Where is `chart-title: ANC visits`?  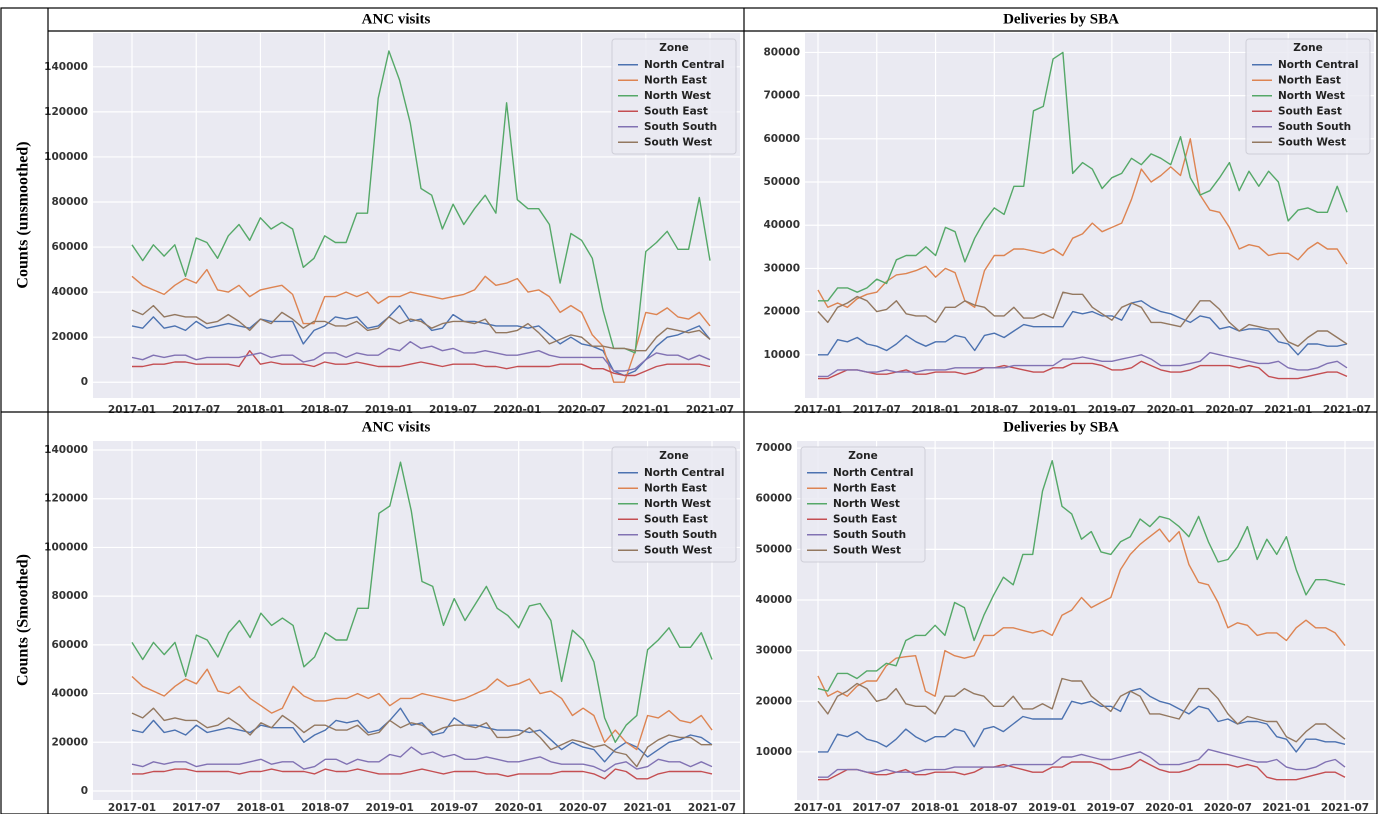 chart-title: ANC visits is located at coordinates (396, 427).